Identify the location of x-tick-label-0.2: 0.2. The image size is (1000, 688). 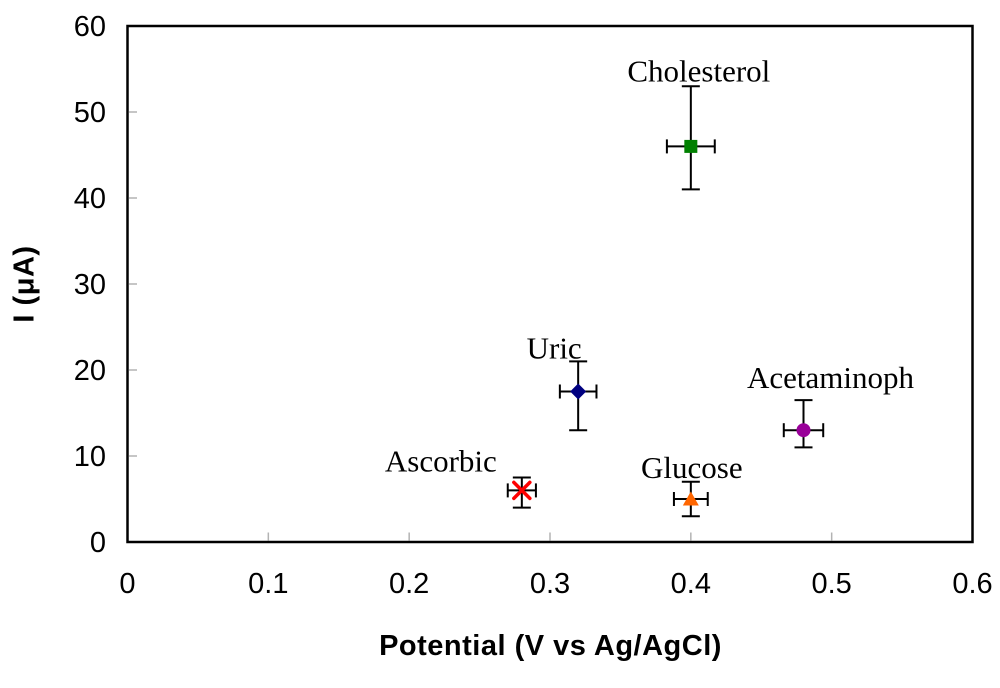
(409, 584).